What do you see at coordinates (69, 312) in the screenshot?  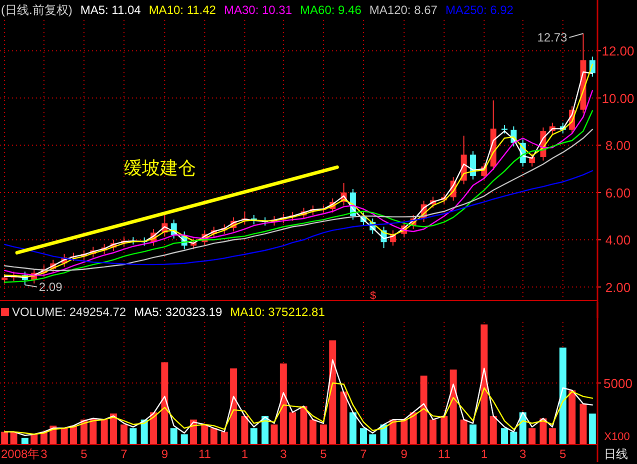 I see `legend-label: VOLUME: 249254.72` at bounding box center [69, 312].